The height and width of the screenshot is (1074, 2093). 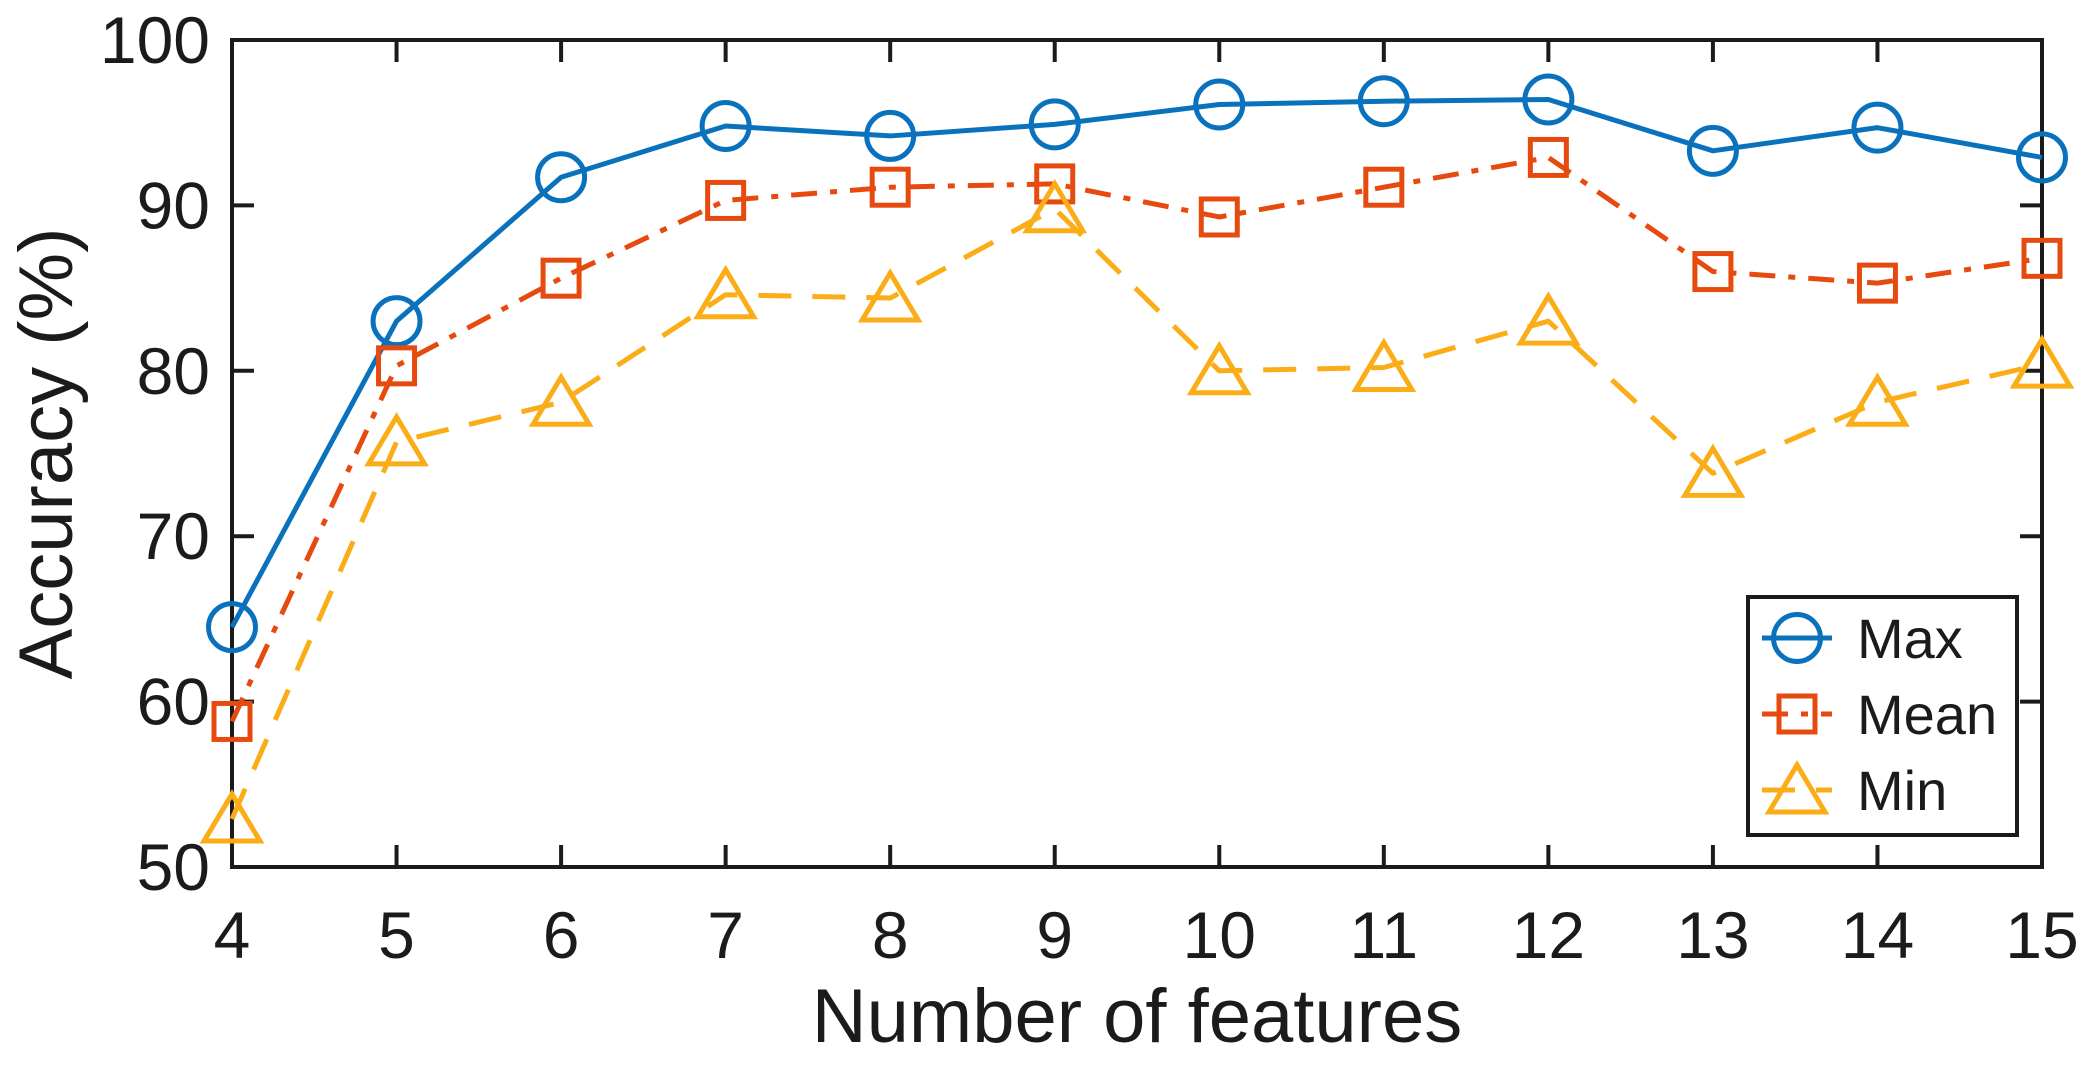 I want to click on series-max-marker-x14, so click(x=1877, y=127).